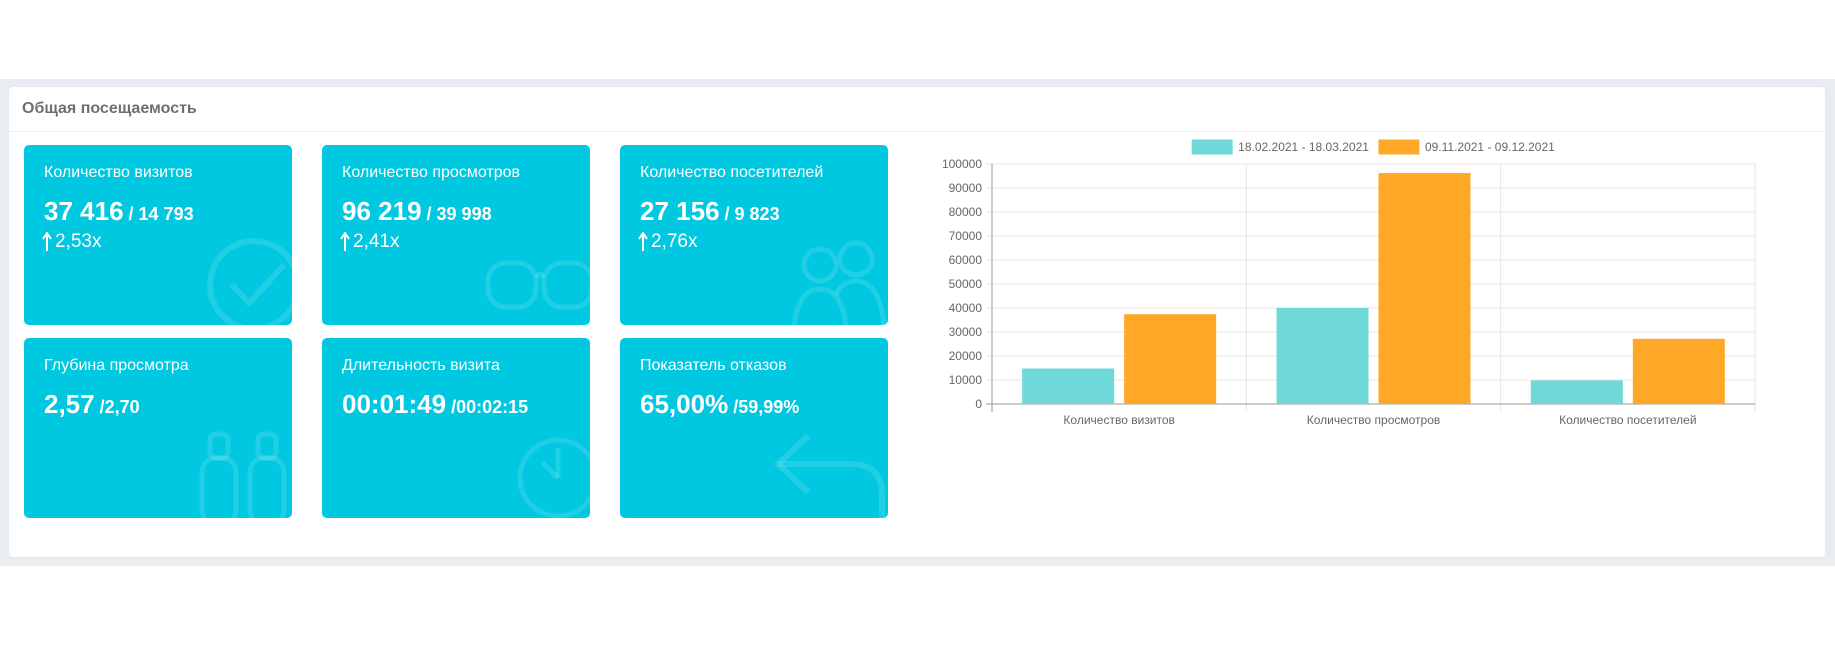  Describe the element at coordinates (966, 332) in the screenshot. I see `y-tick-label: 30000` at that location.